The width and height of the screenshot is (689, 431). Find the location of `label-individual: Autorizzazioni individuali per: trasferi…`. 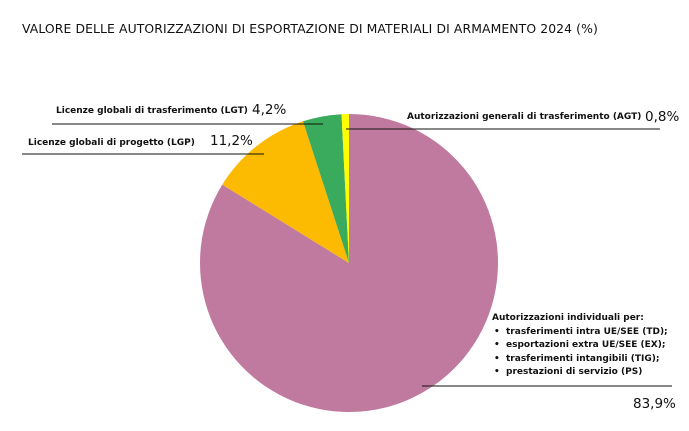

label-individual: Autorizzazioni individuali per: trasferi… is located at coordinates (580, 346).